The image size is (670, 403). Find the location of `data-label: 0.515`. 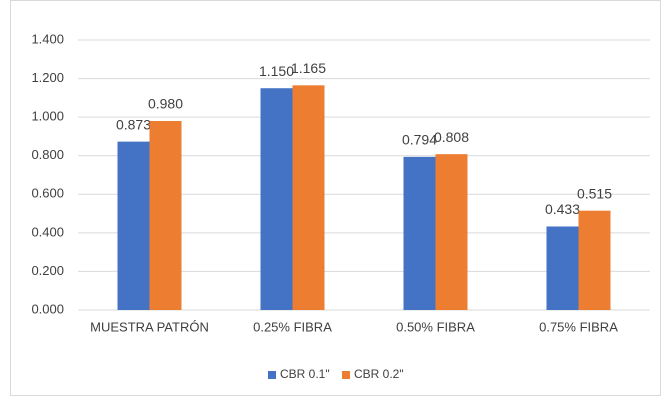

data-label: 0.515 is located at coordinates (594, 193).